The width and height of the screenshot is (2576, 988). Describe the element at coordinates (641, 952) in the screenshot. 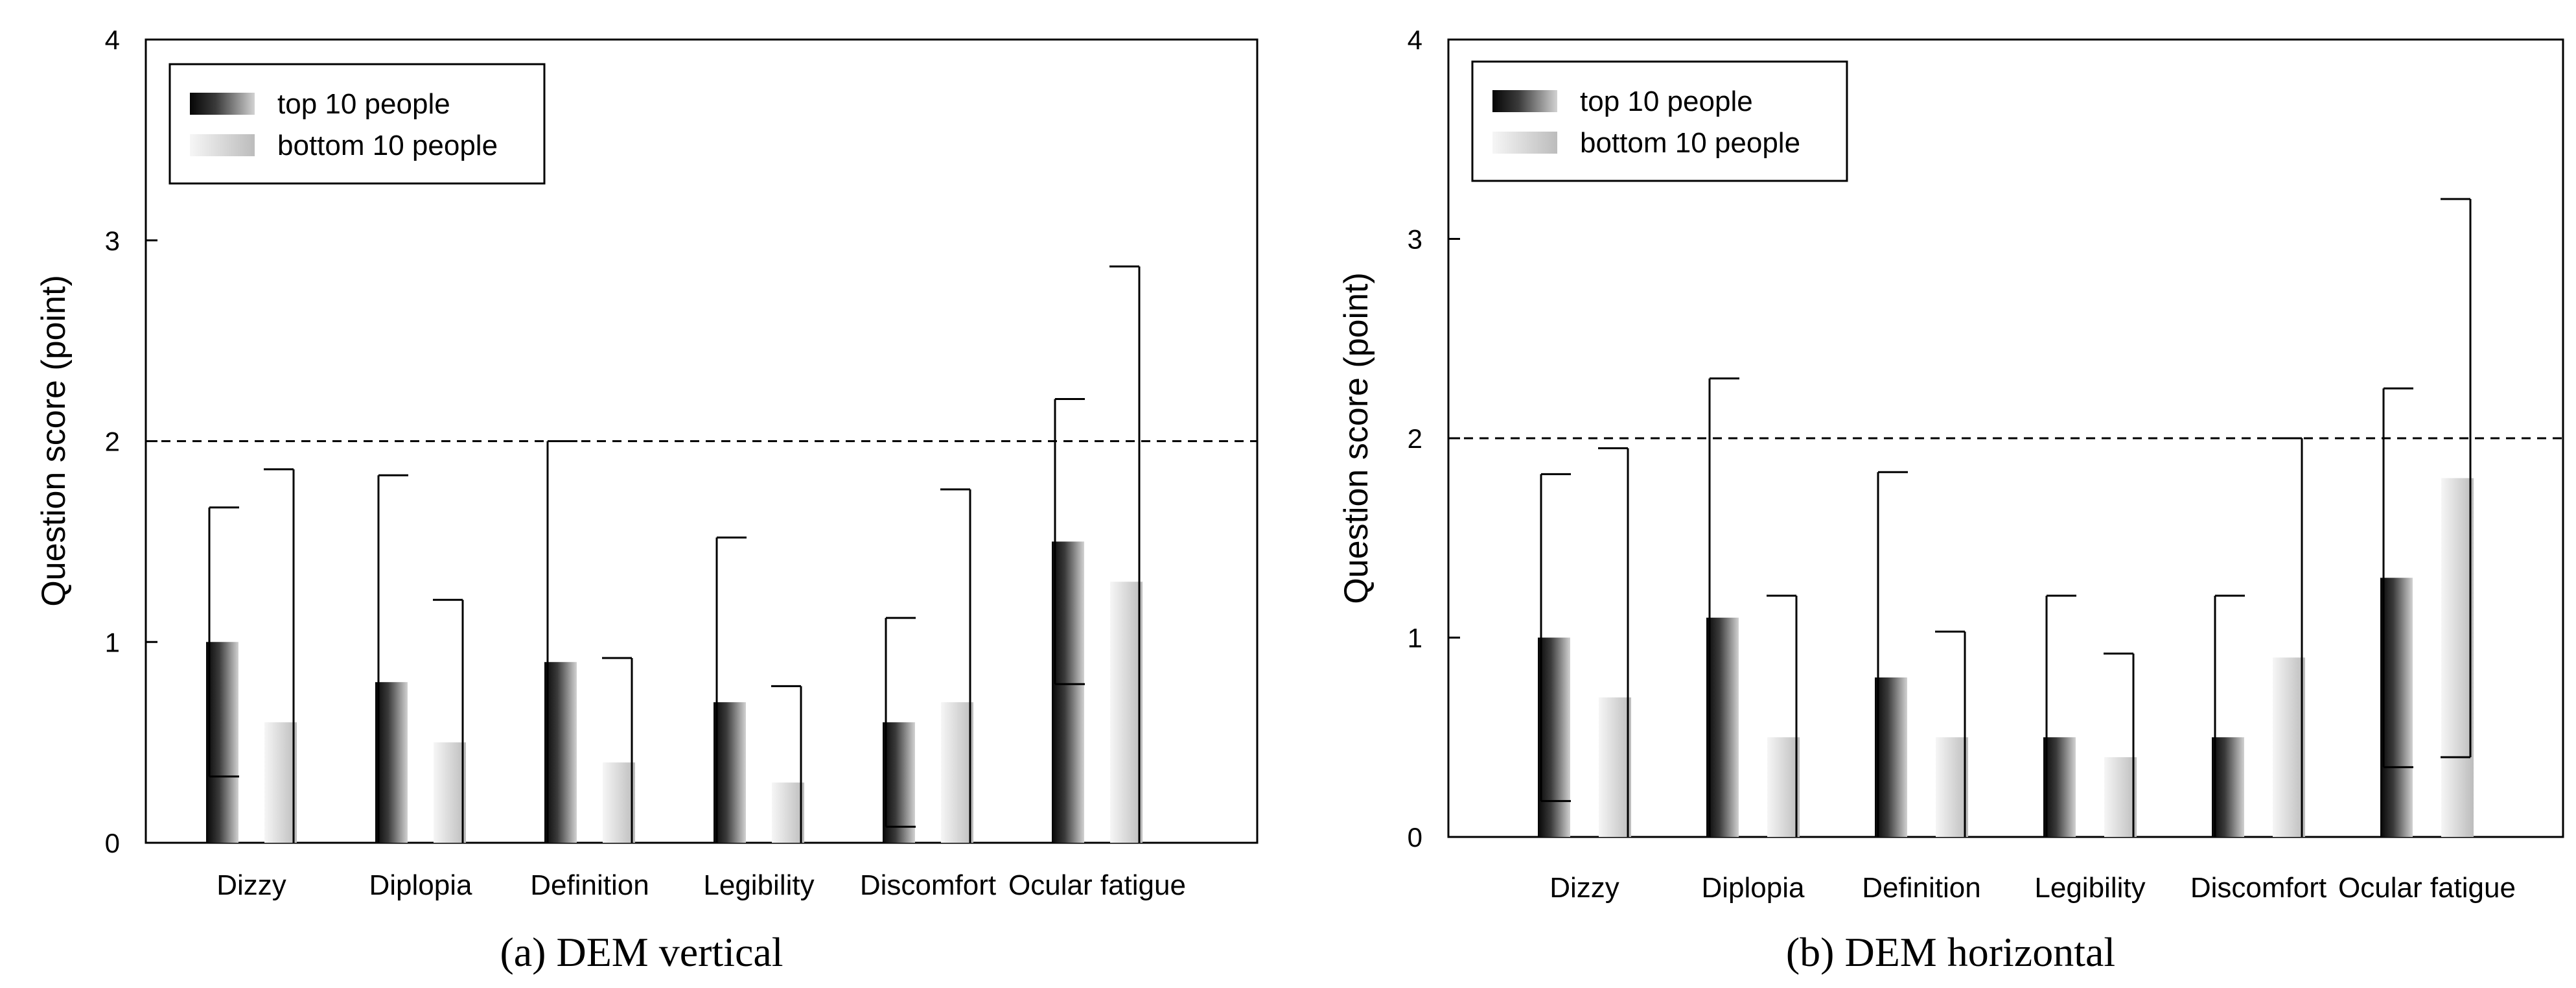

I see `panel-caption: (a) DEM vertical` at that location.